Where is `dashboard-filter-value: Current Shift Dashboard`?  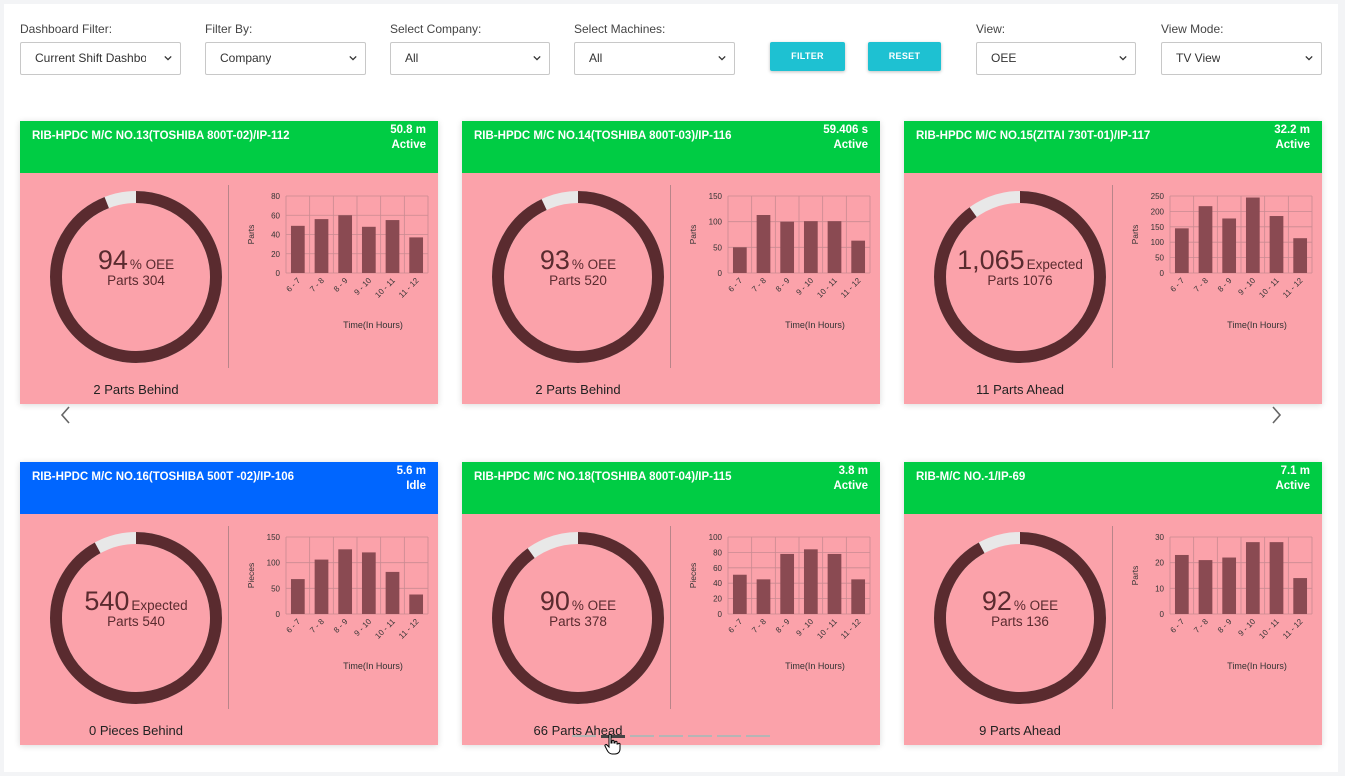 dashboard-filter-value: Current Shift Dashboard is located at coordinates (90, 58).